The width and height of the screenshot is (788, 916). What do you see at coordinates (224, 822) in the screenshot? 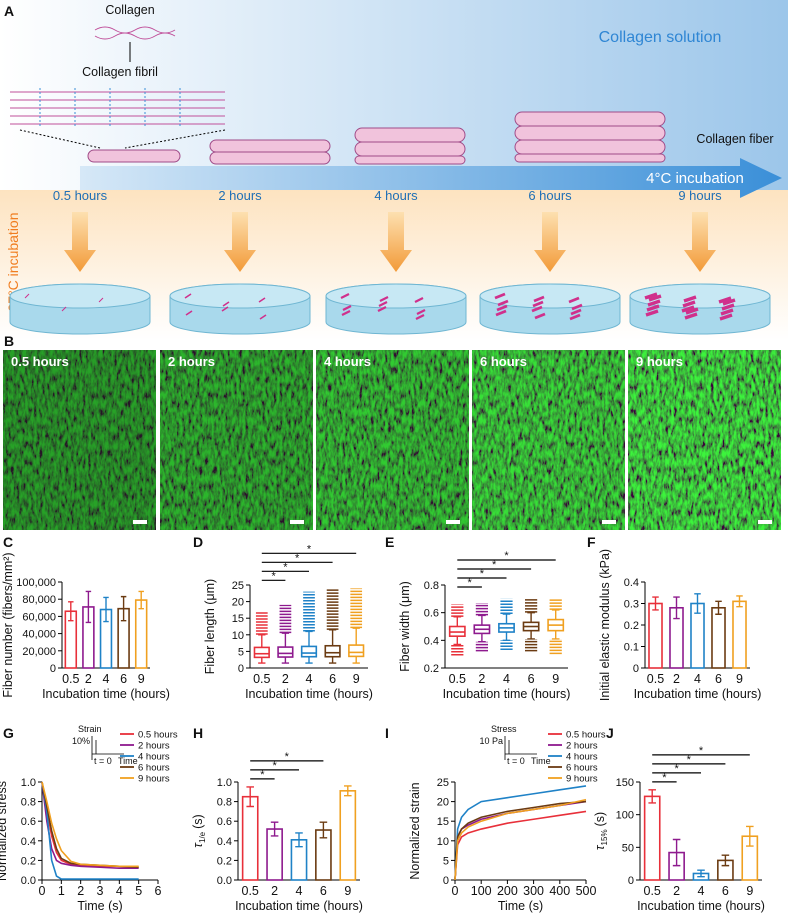
I see `y-tick-label: 0.6` at bounding box center [224, 822].